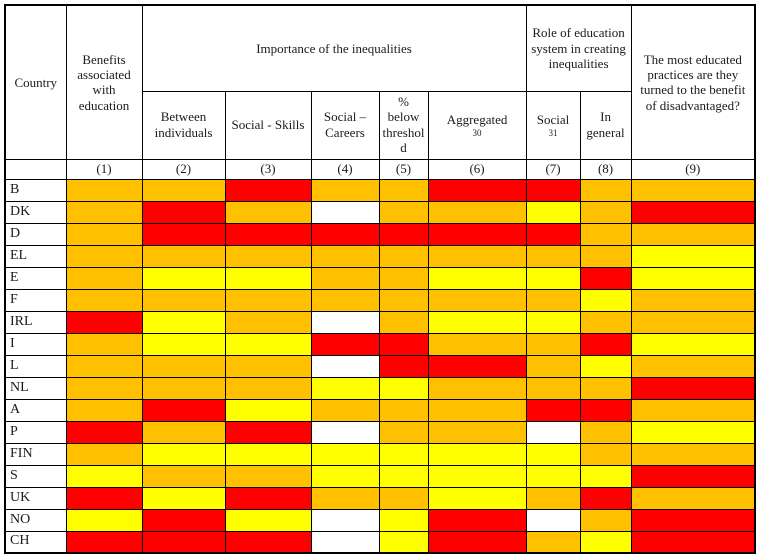 The image size is (758, 560). What do you see at coordinates (35, 322) in the screenshot?
I see `country-label: IRL` at bounding box center [35, 322].